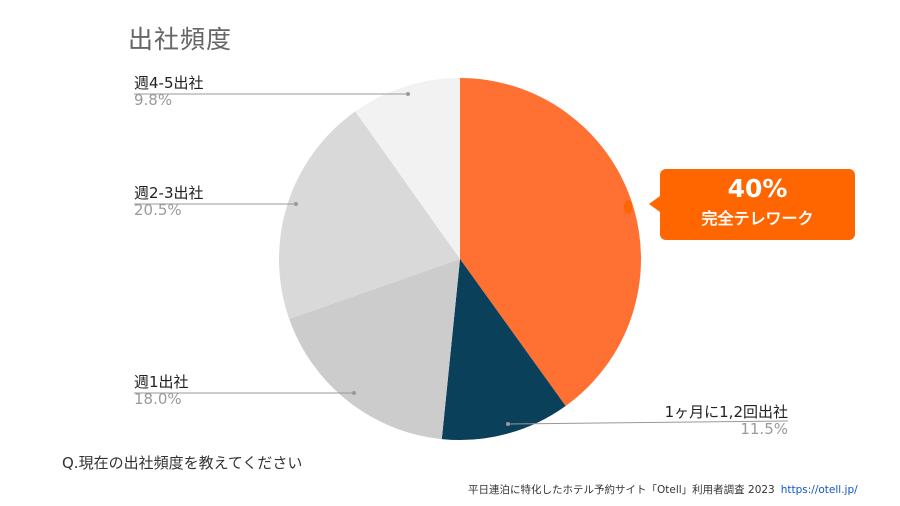 The image size is (900, 506). I want to click on callout-marker, so click(628, 207).